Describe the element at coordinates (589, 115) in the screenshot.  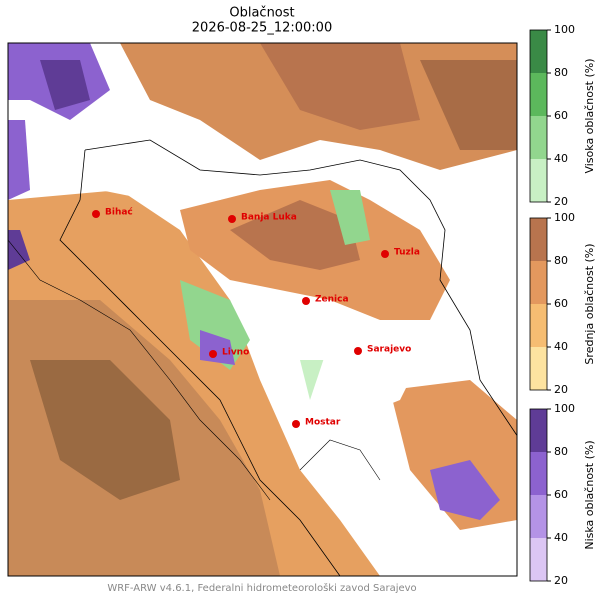
I see `colorbar-label: Visoka oblačnost (%)` at that location.